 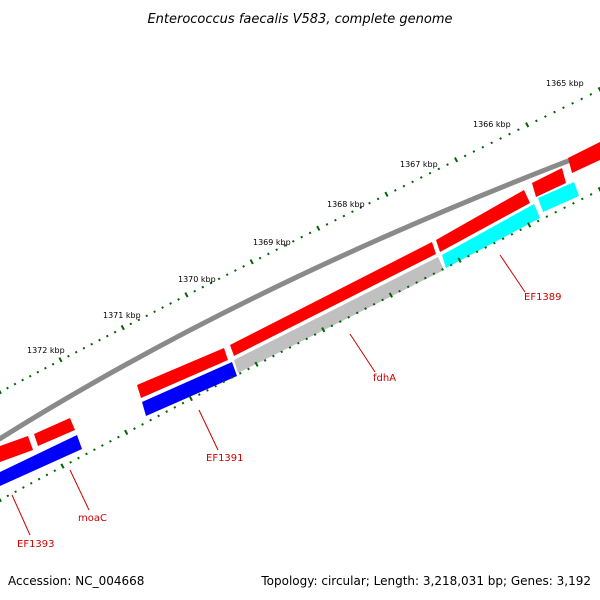 What do you see at coordinates (543, 297) in the screenshot?
I see `gene-label-EF1389: EF1389` at bounding box center [543, 297].